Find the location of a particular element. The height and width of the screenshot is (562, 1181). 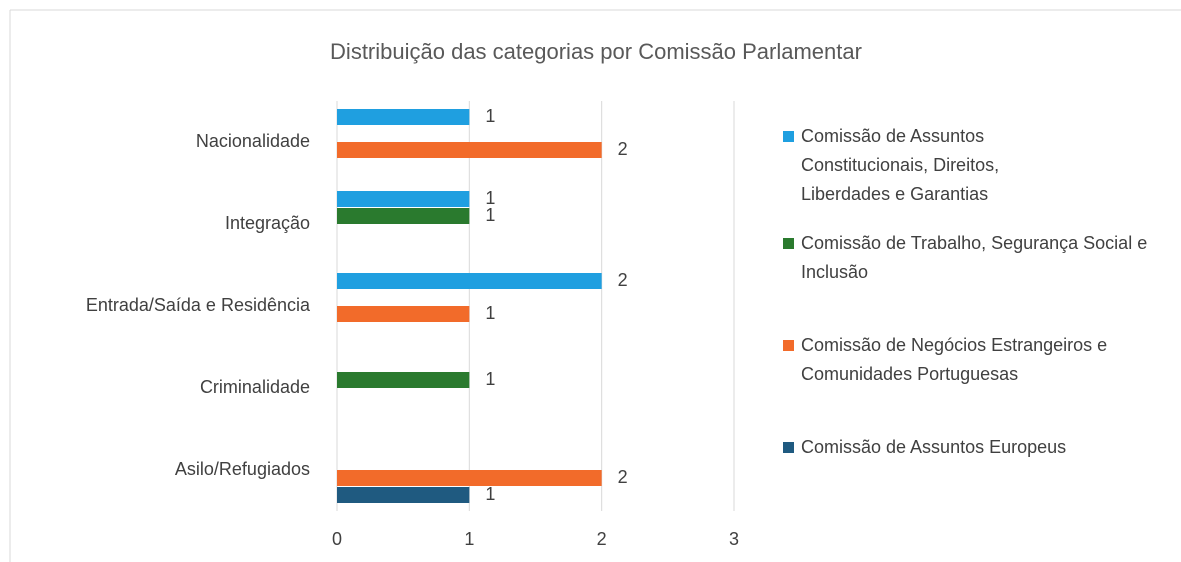

x-tick-label: 3 is located at coordinates (734, 539).